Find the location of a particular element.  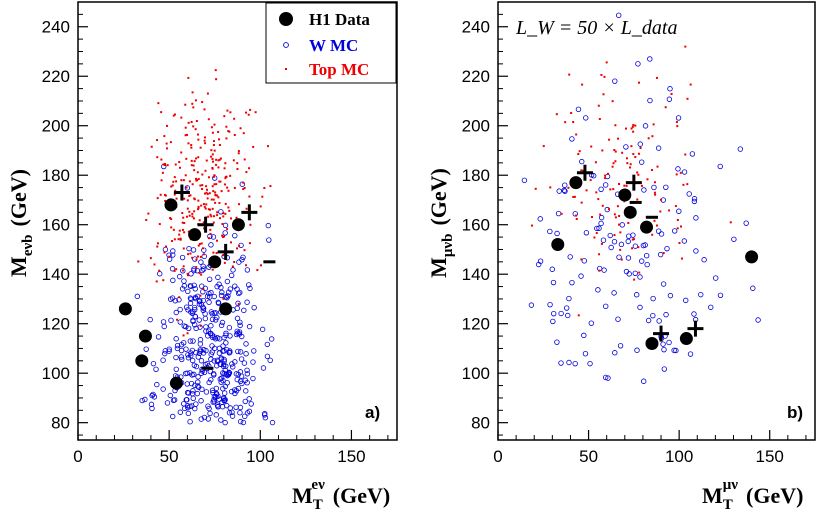

y-tick-label: 220 is located at coordinates (476, 76).